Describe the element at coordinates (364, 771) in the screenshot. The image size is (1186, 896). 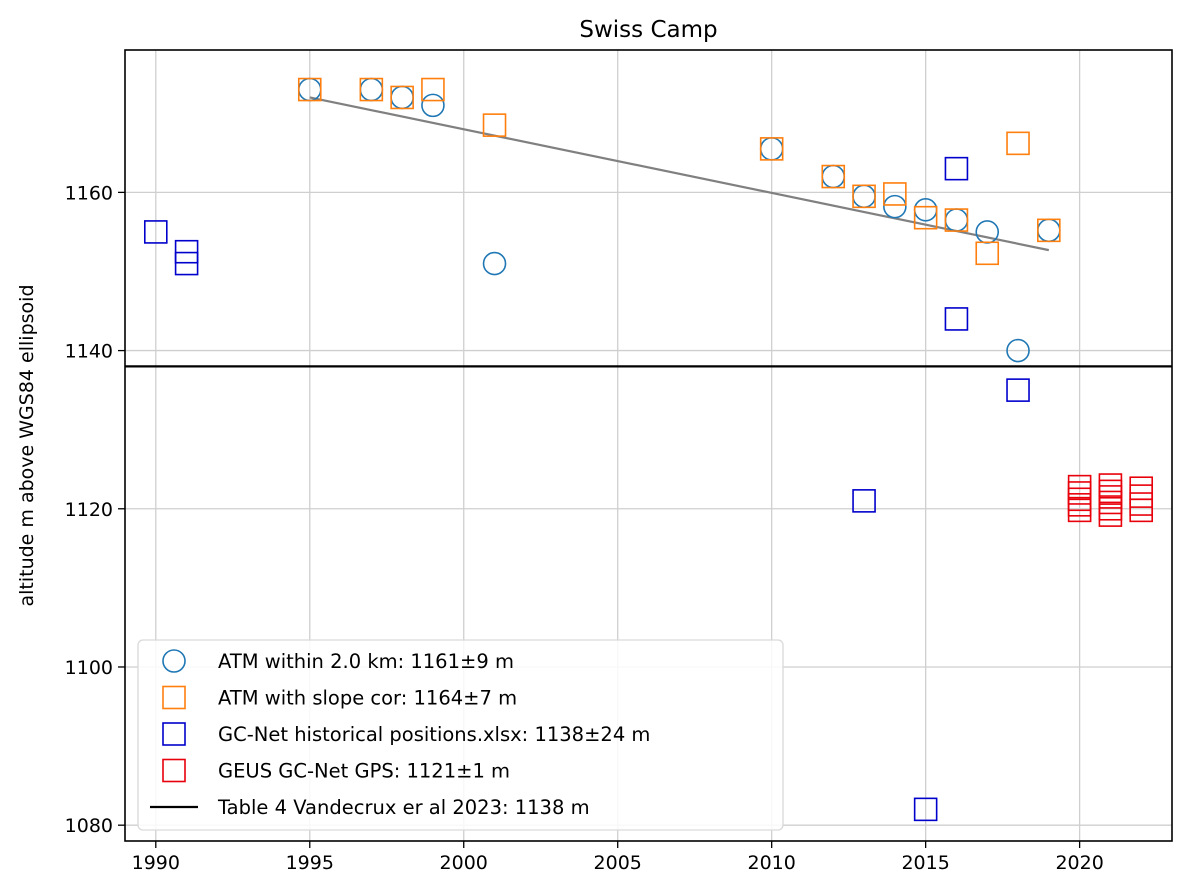
I see `legend-label: GEUS GC-Net GPS: 1121±1 m` at that location.